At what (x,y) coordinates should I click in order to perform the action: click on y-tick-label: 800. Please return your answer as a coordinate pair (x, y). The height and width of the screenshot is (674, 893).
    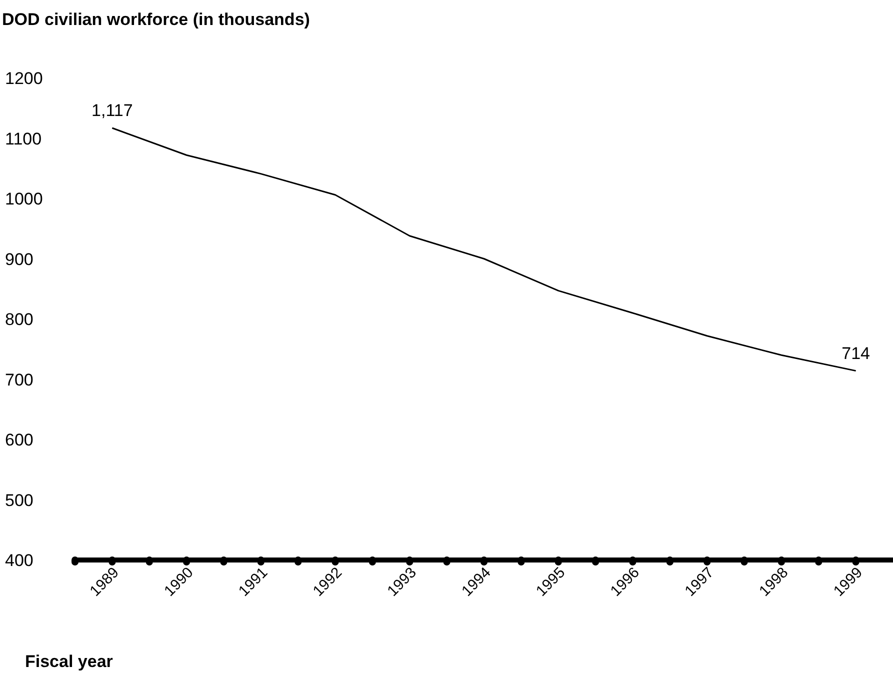
    Looking at the image, I should click on (19, 320).